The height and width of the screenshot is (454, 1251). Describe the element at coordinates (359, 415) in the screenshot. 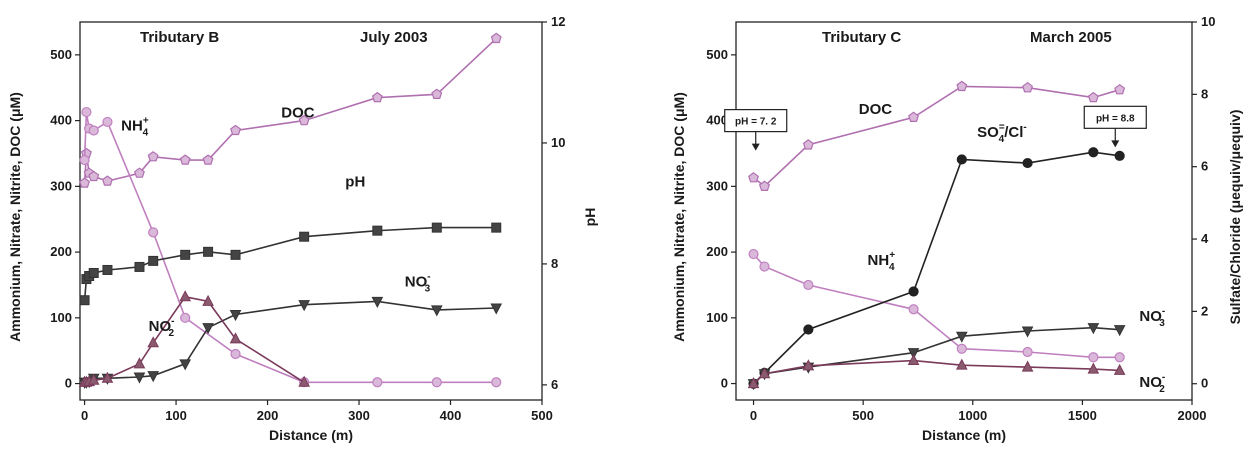

I see `x-tick-label: 300` at that location.